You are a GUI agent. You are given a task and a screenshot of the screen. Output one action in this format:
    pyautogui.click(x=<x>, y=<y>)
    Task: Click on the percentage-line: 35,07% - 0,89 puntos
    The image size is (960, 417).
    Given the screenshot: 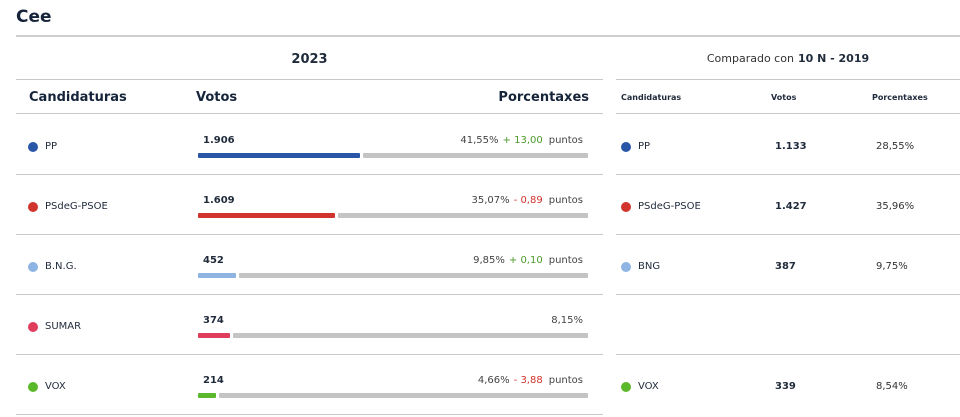 What is the action you would take?
    pyautogui.click(x=527, y=200)
    